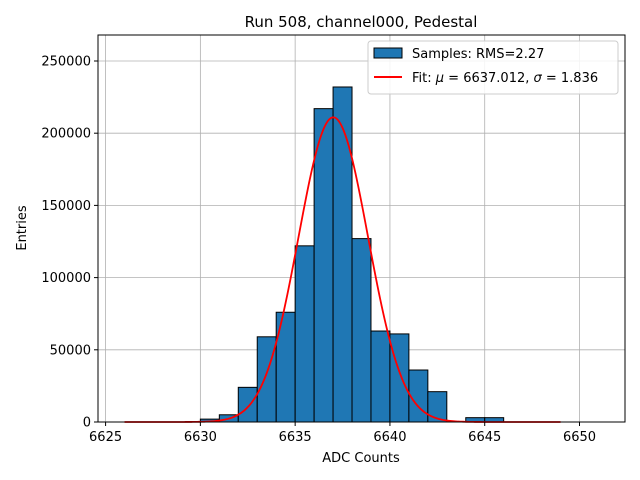  What do you see at coordinates (66, 134) in the screenshot?
I see `y-tick-label: 200000` at bounding box center [66, 134].